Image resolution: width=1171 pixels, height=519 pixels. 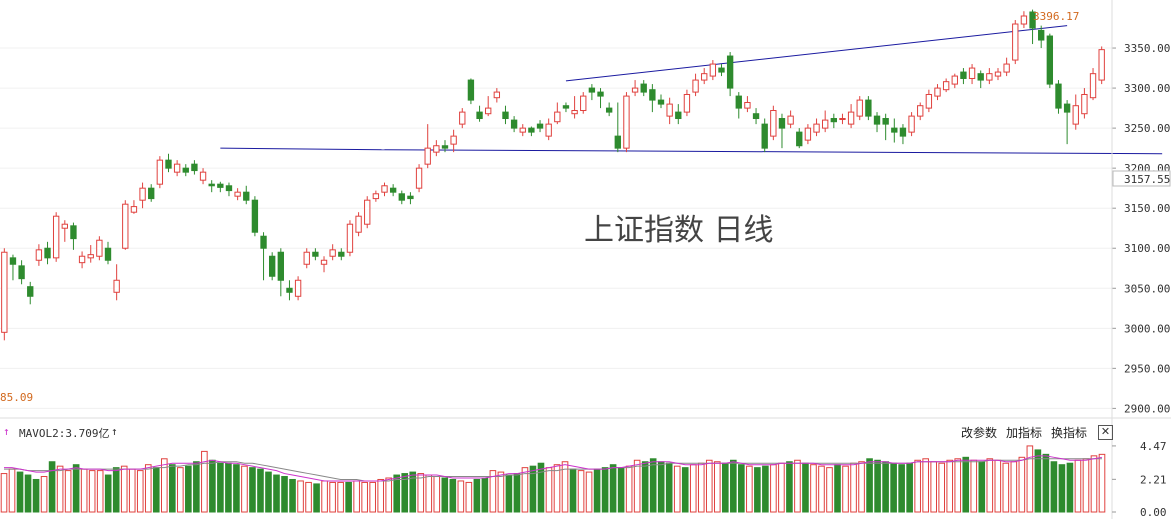 I want to click on low-price-label: 85.09, so click(x=16, y=397).